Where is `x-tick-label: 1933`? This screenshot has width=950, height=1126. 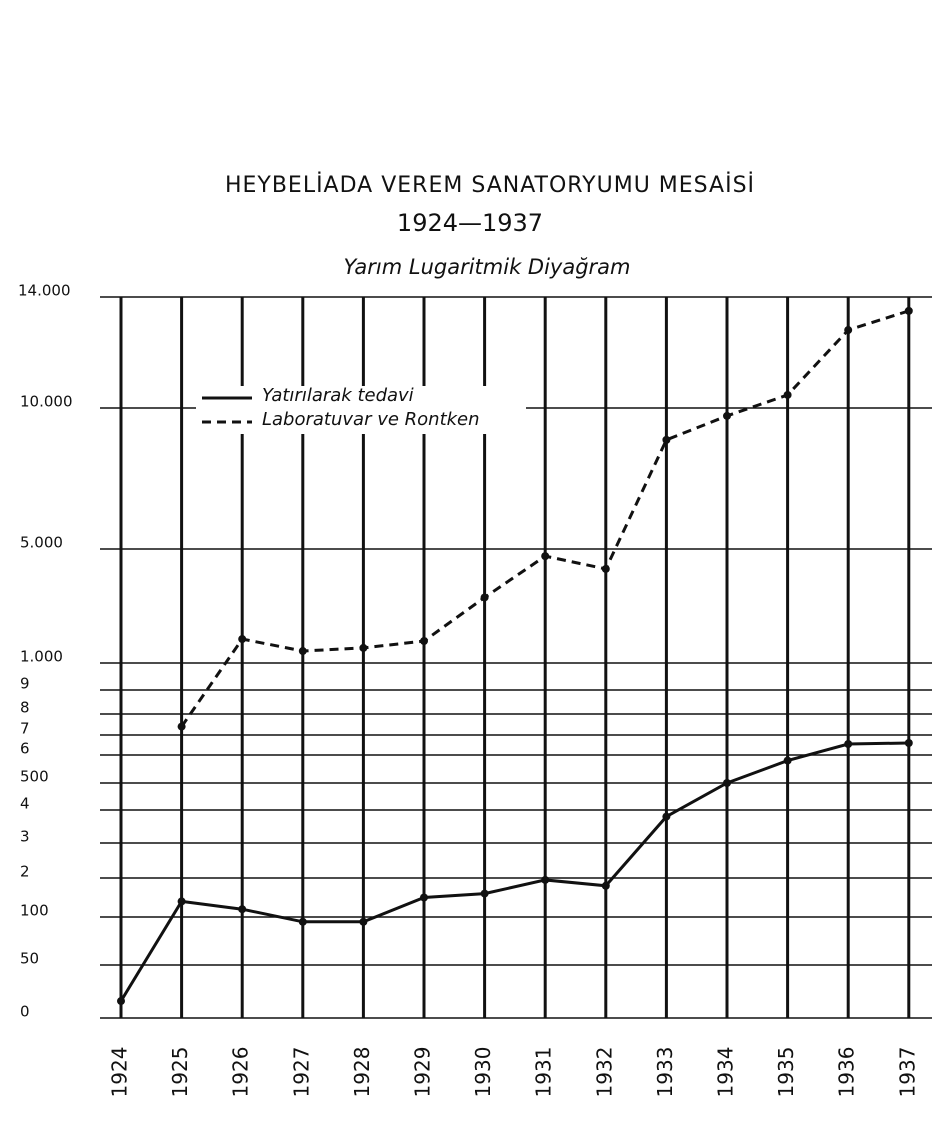
x-tick-label: 1933 is located at coordinates (665, 1072).